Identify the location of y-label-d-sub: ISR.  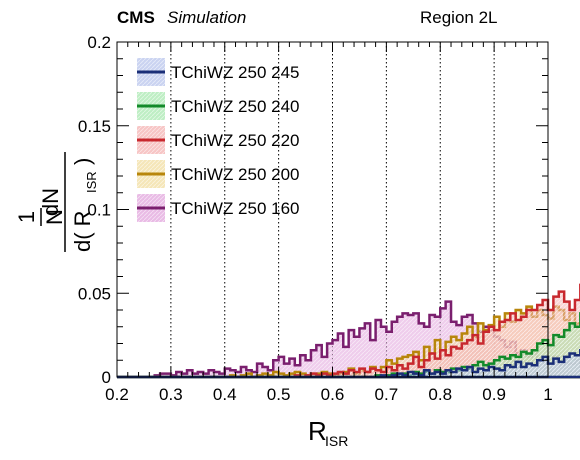
(91, 182).